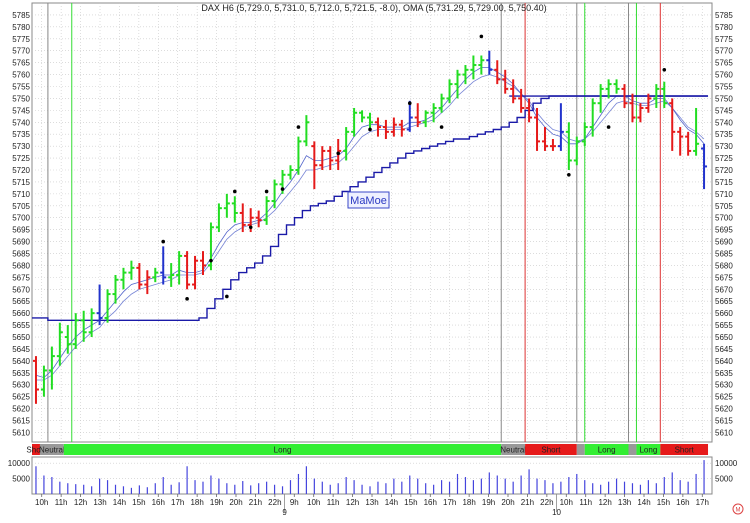  What do you see at coordinates (284, 512) in the screenshot?
I see `date-label: 9` at bounding box center [284, 512].